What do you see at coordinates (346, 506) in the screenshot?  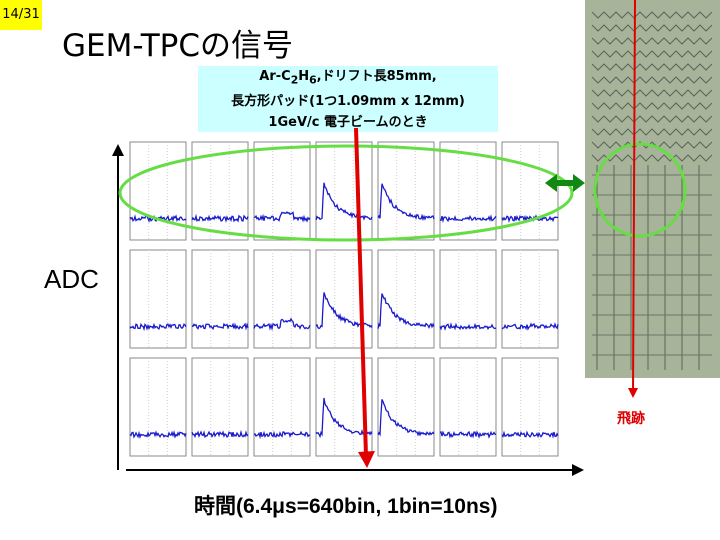 I see `x-axis-label: 時間(6.4μs=640bin, 1bin=10ns)` at bounding box center [346, 506].